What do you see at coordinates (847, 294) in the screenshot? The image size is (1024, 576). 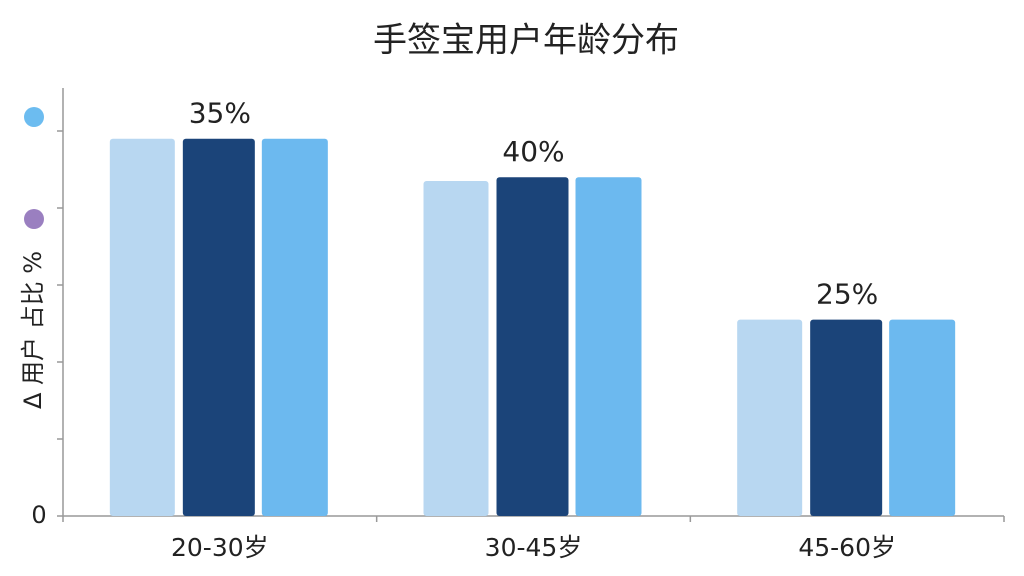 I see `data-label: 25%` at bounding box center [847, 294].